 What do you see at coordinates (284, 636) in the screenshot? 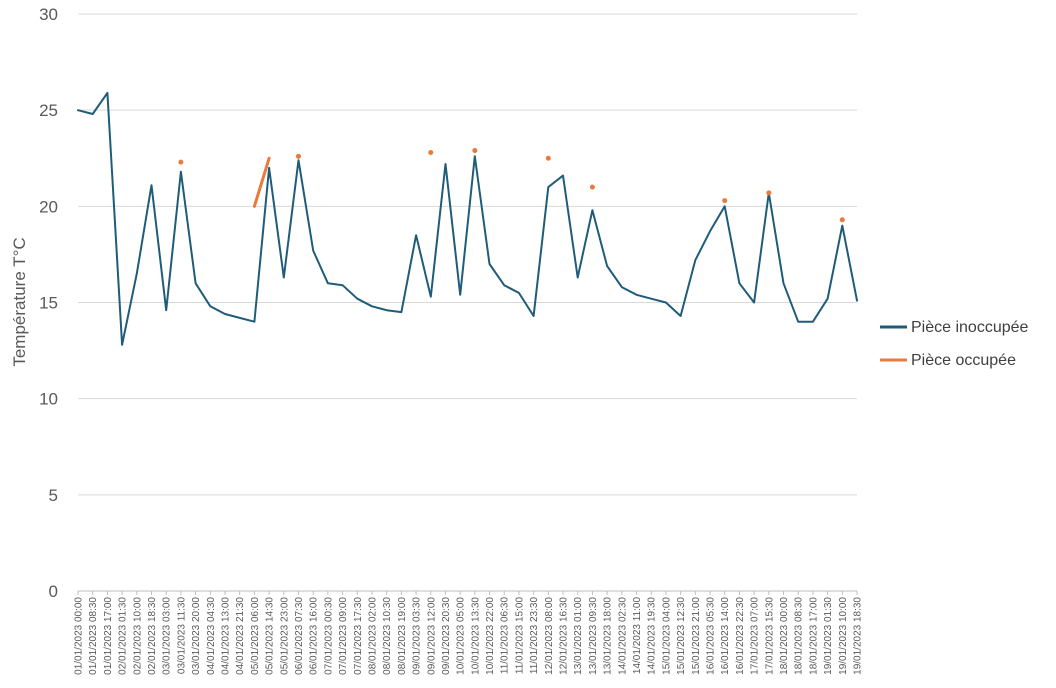
I see `x-tick-label: 05/01/2023 23:00` at bounding box center [284, 636].